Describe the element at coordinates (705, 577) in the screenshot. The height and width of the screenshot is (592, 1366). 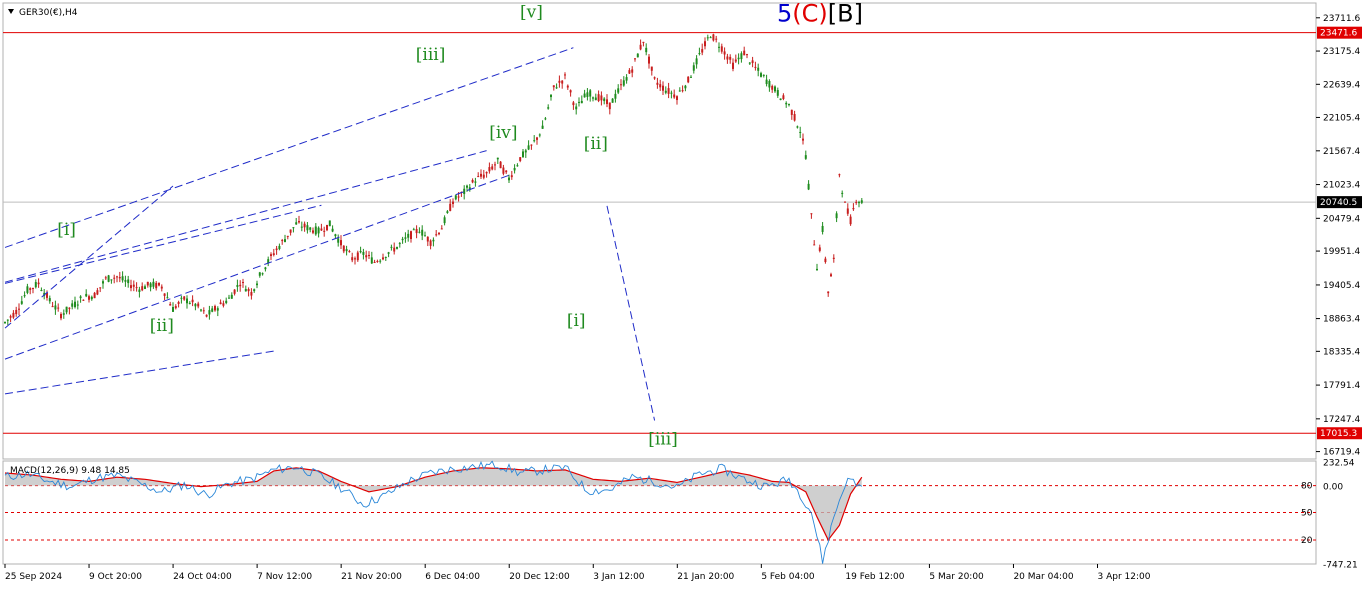
I see `x-tick-label: 21 Jan 20:00` at that location.